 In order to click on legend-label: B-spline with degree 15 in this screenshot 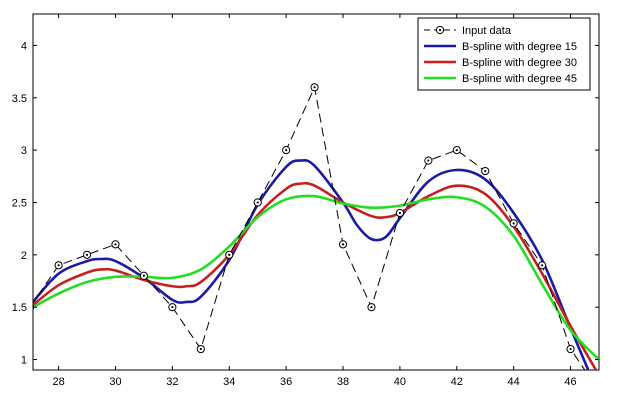, I will do `click(519, 47)`.